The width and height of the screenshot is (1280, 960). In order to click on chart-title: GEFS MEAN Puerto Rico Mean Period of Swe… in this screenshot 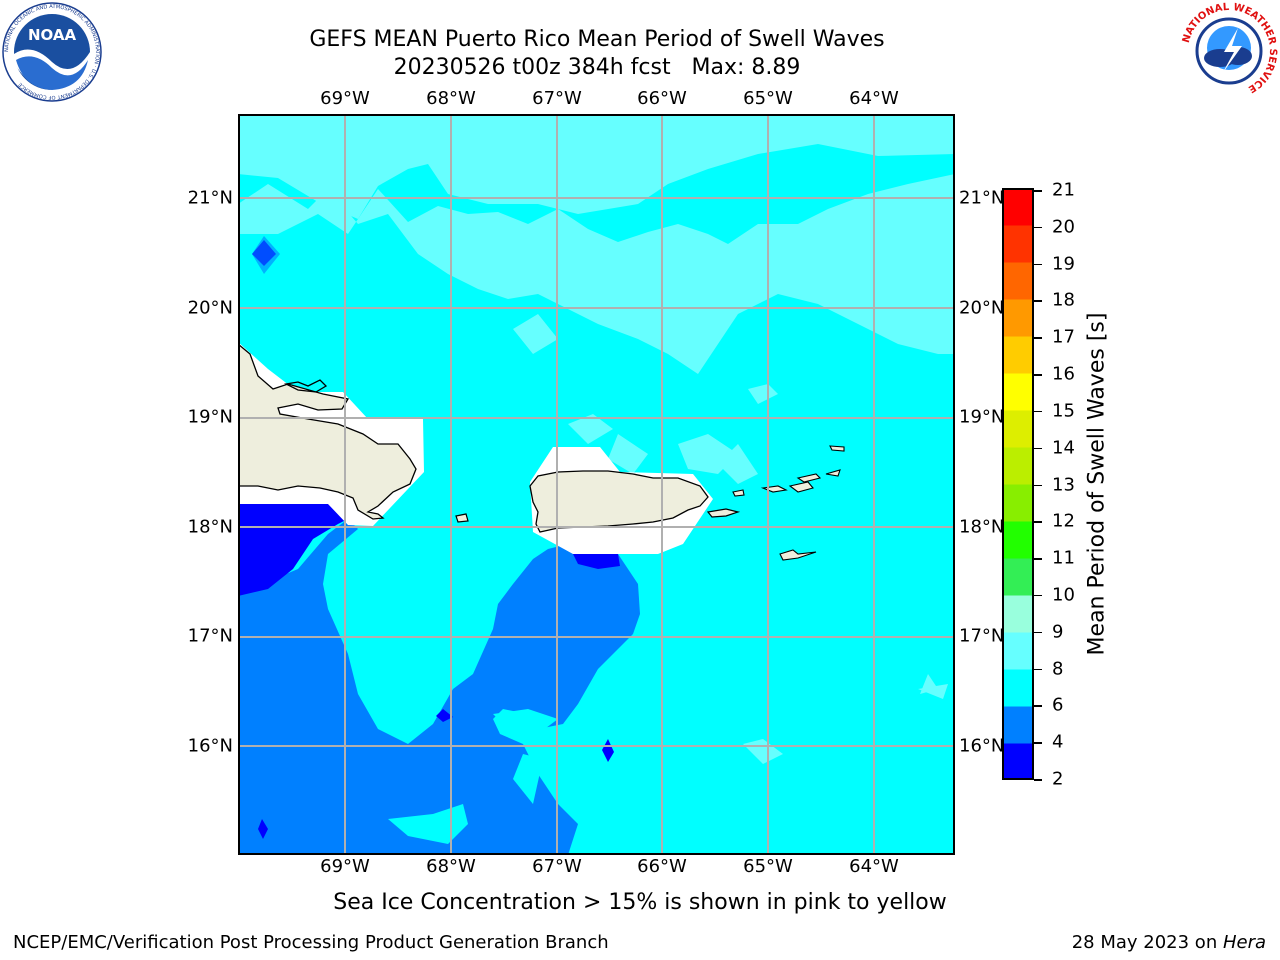, I will do `click(597, 39)`.